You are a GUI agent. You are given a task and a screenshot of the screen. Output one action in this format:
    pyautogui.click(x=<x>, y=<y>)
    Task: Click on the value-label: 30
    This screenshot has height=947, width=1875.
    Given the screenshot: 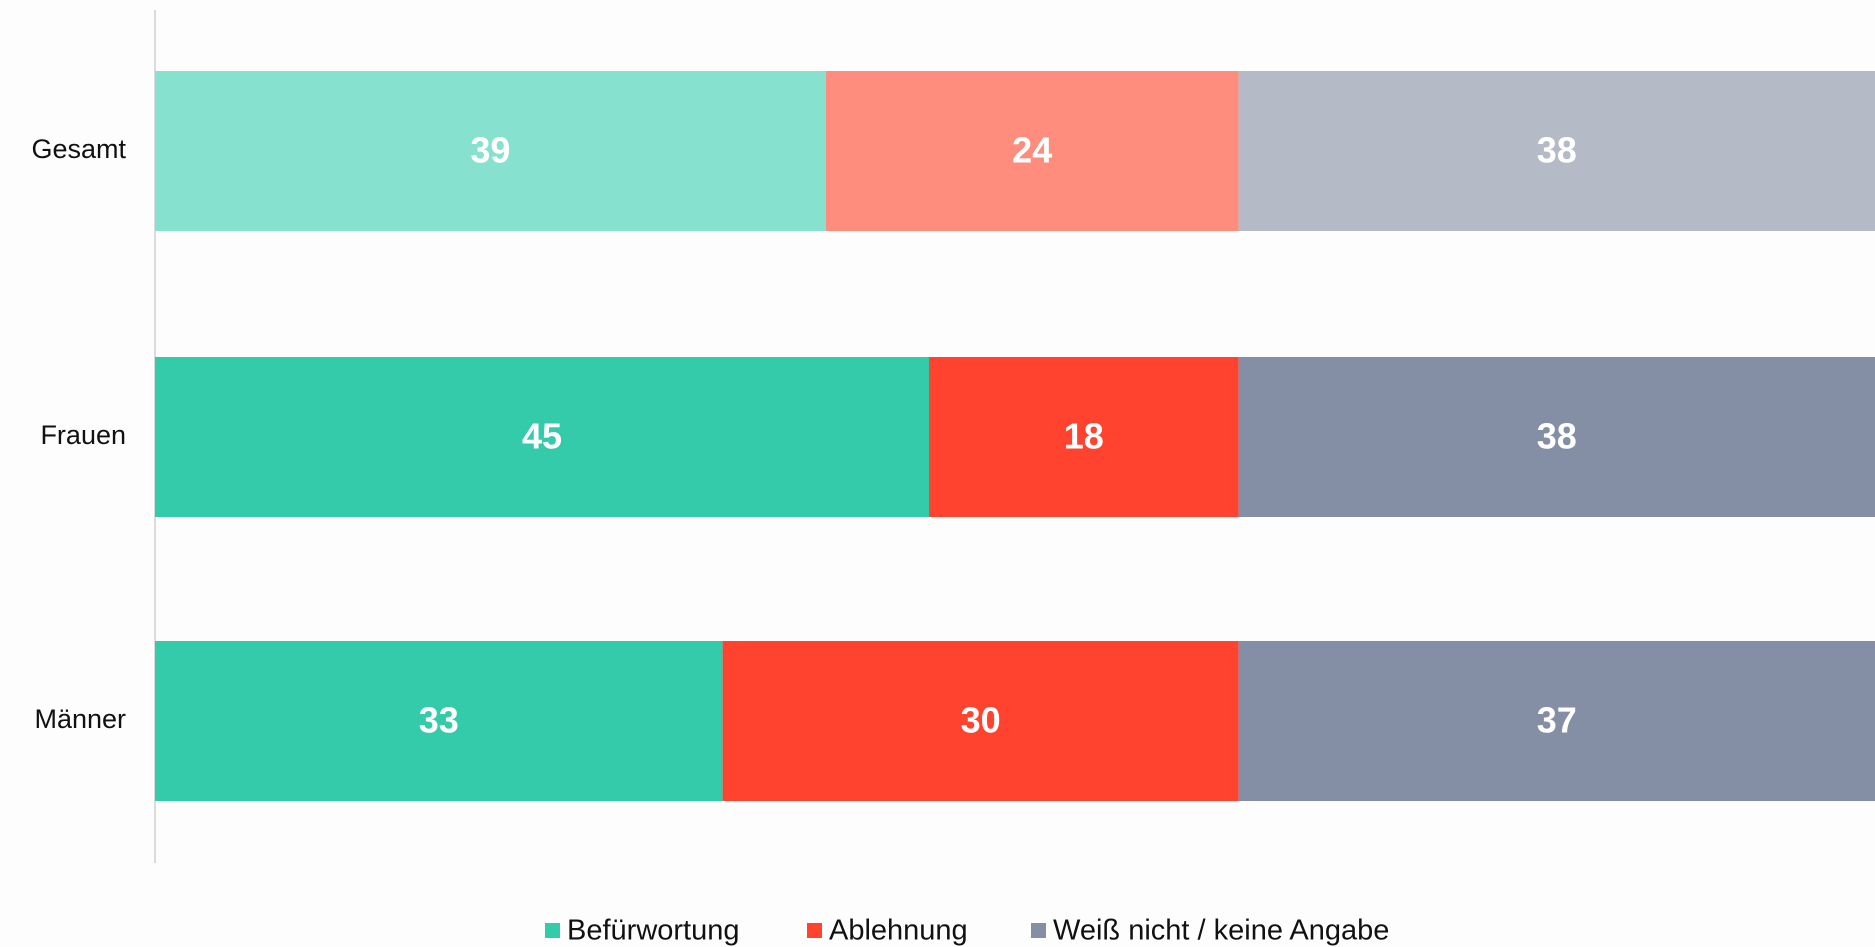 What is the action you would take?
    pyautogui.click(x=981, y=720)
    